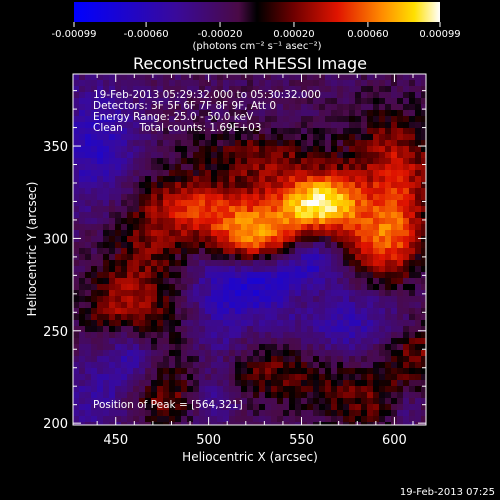 The image size is (500, 500). What do you see at coordinates (115, 440) in the screenshot?
I see `x-axis-tick-label: 450` at bounding box center [115, 440].